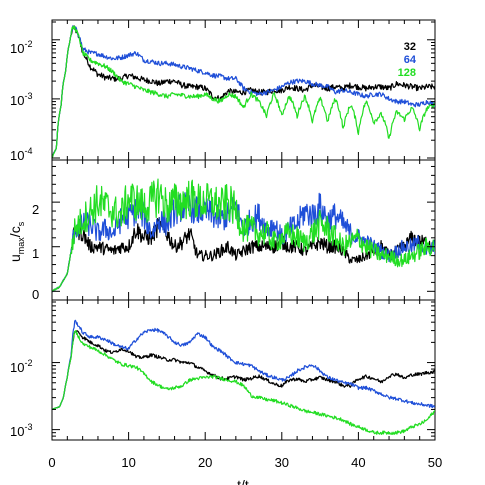 Image resolution: width=485 pixels, height=485 pixels. I want to click on p2-ylabel: umax/cs, so click(16, 241).